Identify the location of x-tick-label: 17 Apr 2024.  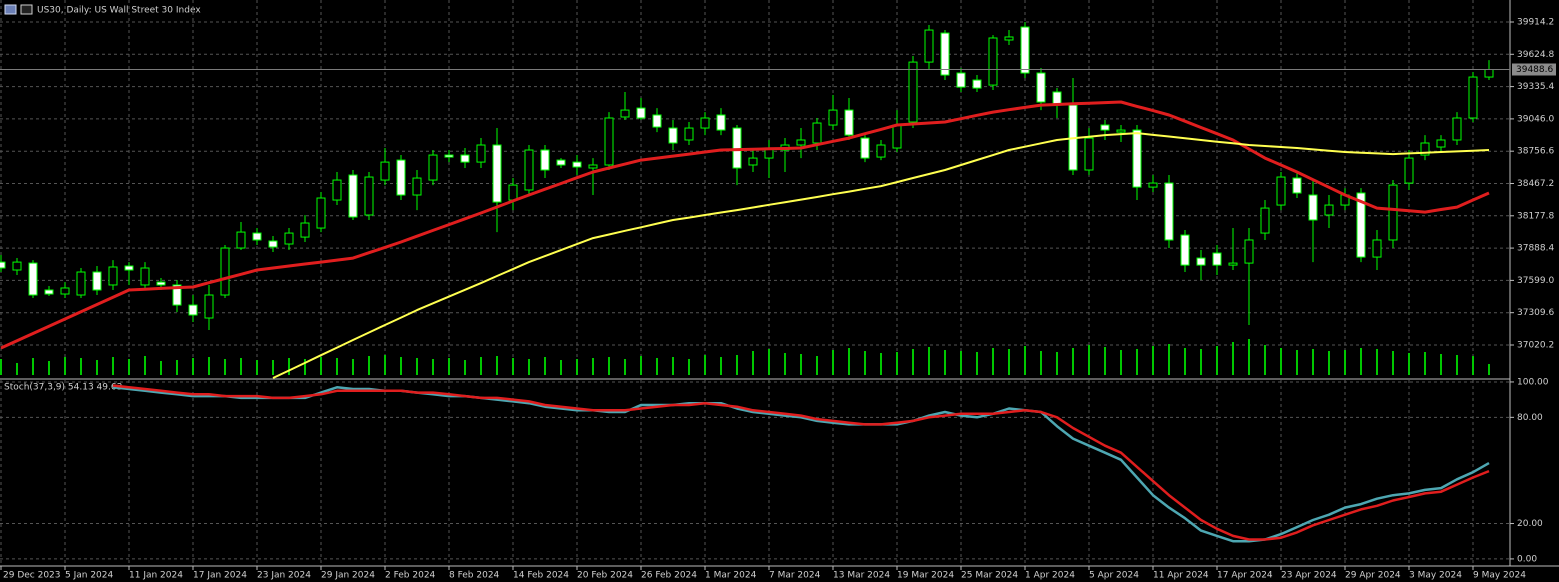
(1245, 576).